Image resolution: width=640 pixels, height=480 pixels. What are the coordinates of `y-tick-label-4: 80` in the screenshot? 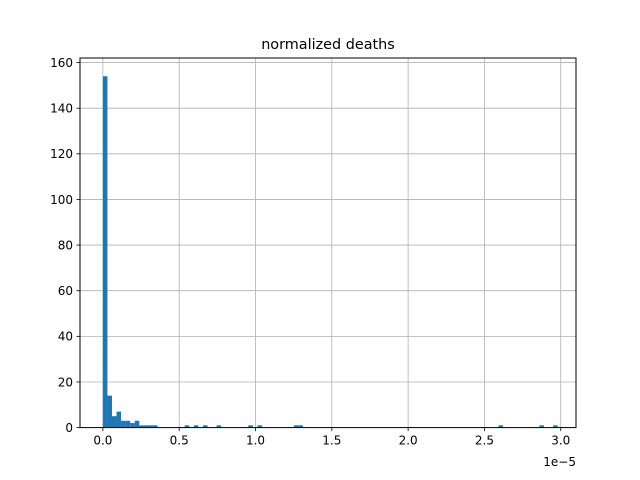 It's located at (65, 245).